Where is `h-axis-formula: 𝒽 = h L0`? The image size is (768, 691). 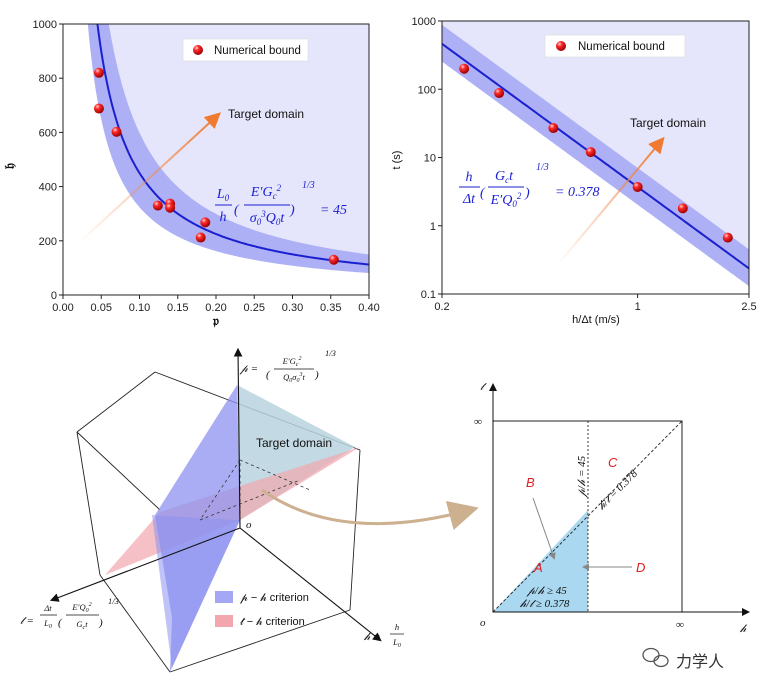 h-axis-formula: 𝒽 = h L0 is located at coordinates (383, 635).